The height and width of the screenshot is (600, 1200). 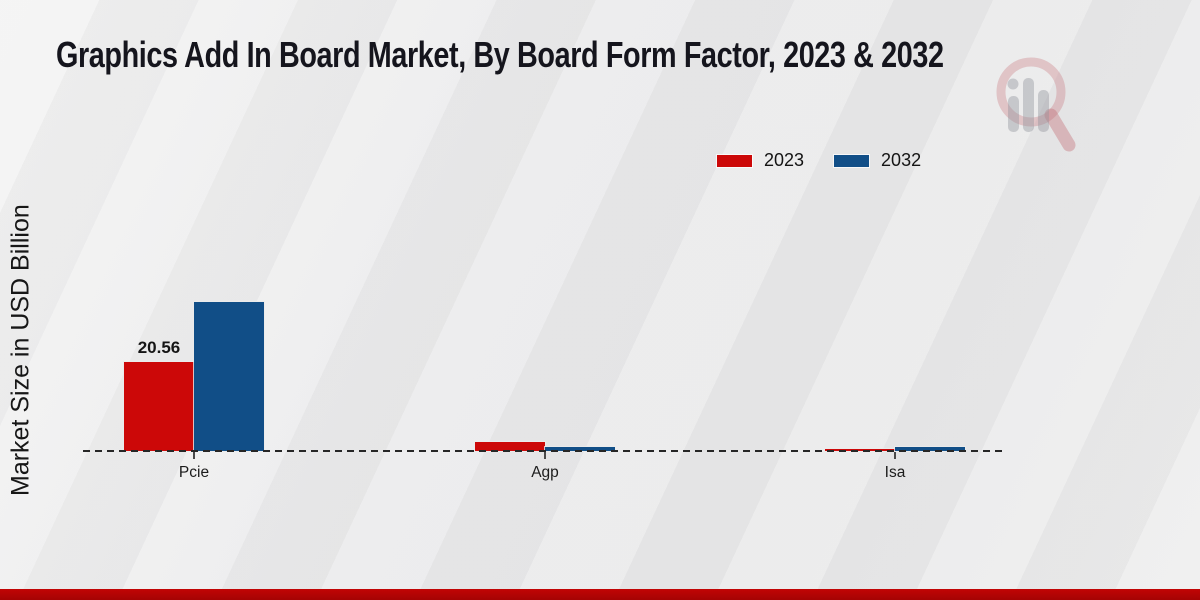 What do you see at coordinates (1036, 104) in the screenshot?
I see `brand-watermark-magnifier-icon` at bounding box center [1036, 104].